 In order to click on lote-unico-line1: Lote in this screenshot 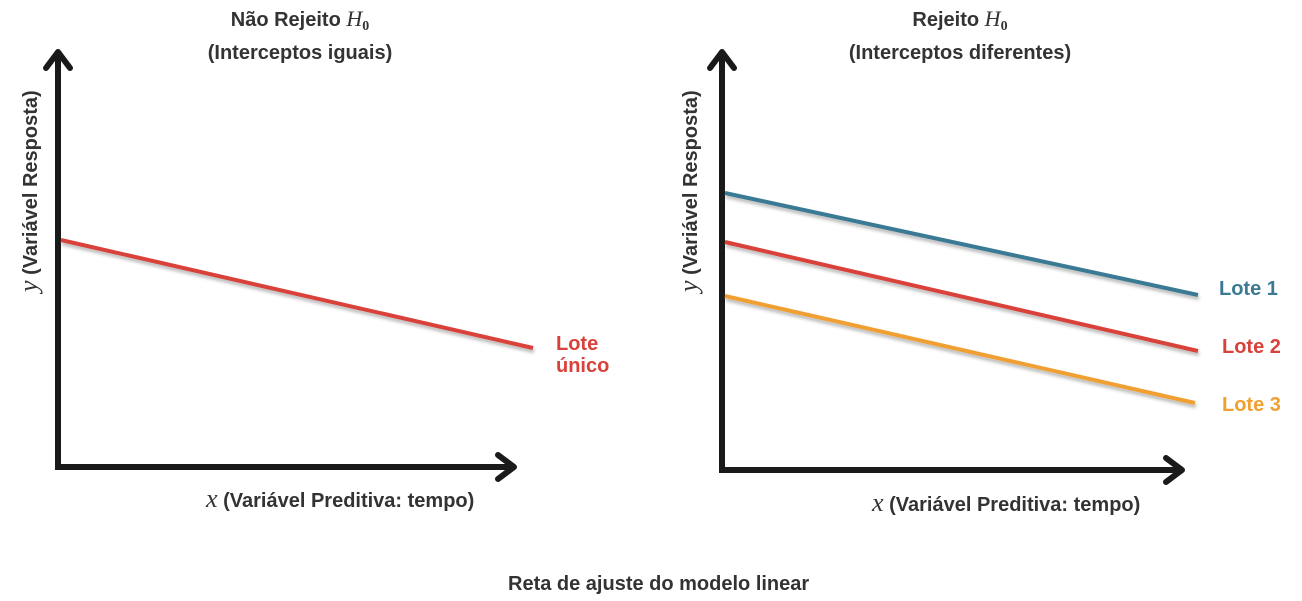, I will do `click(577, 344)`.